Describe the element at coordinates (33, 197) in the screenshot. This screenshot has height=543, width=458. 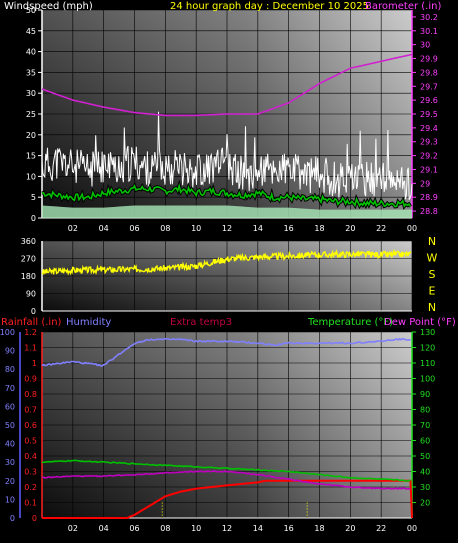
I see `wind-tick-label: 5` at that location.